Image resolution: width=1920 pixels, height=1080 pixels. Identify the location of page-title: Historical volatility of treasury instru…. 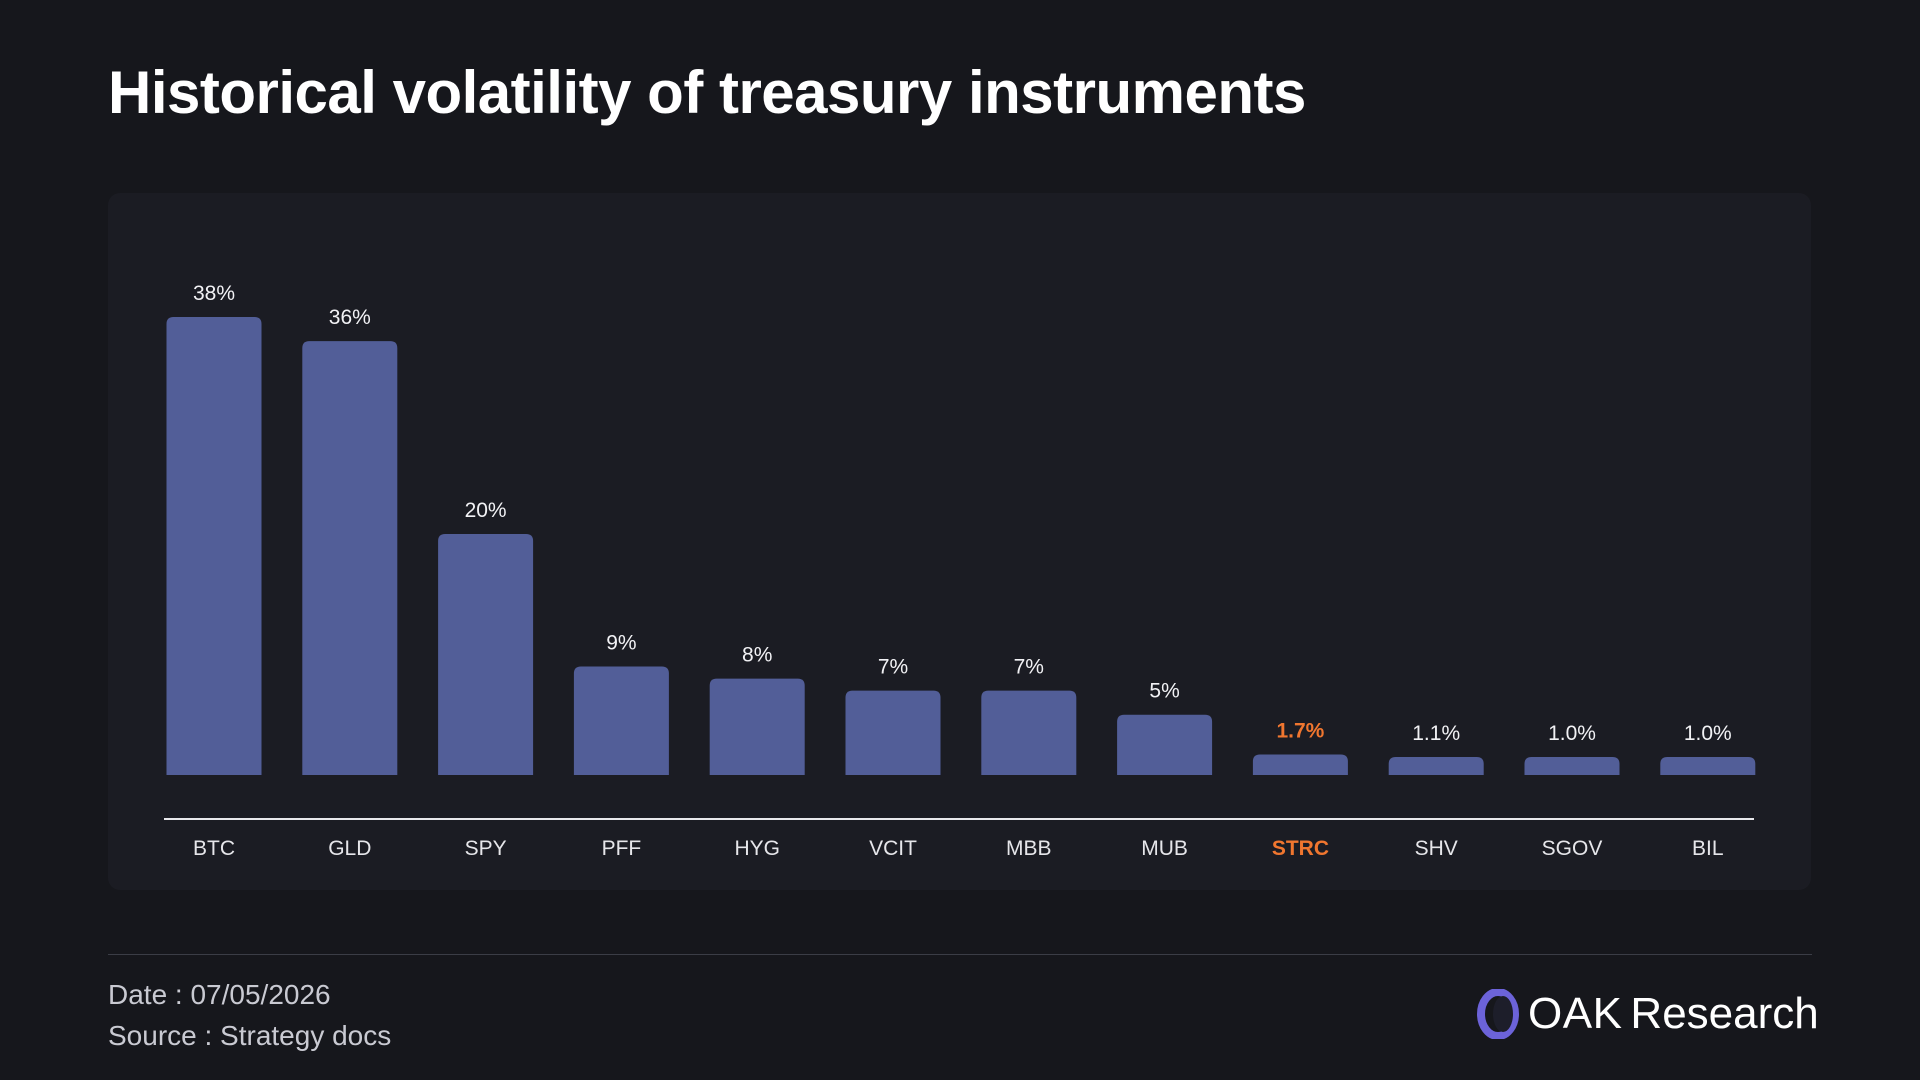
(707, 92).